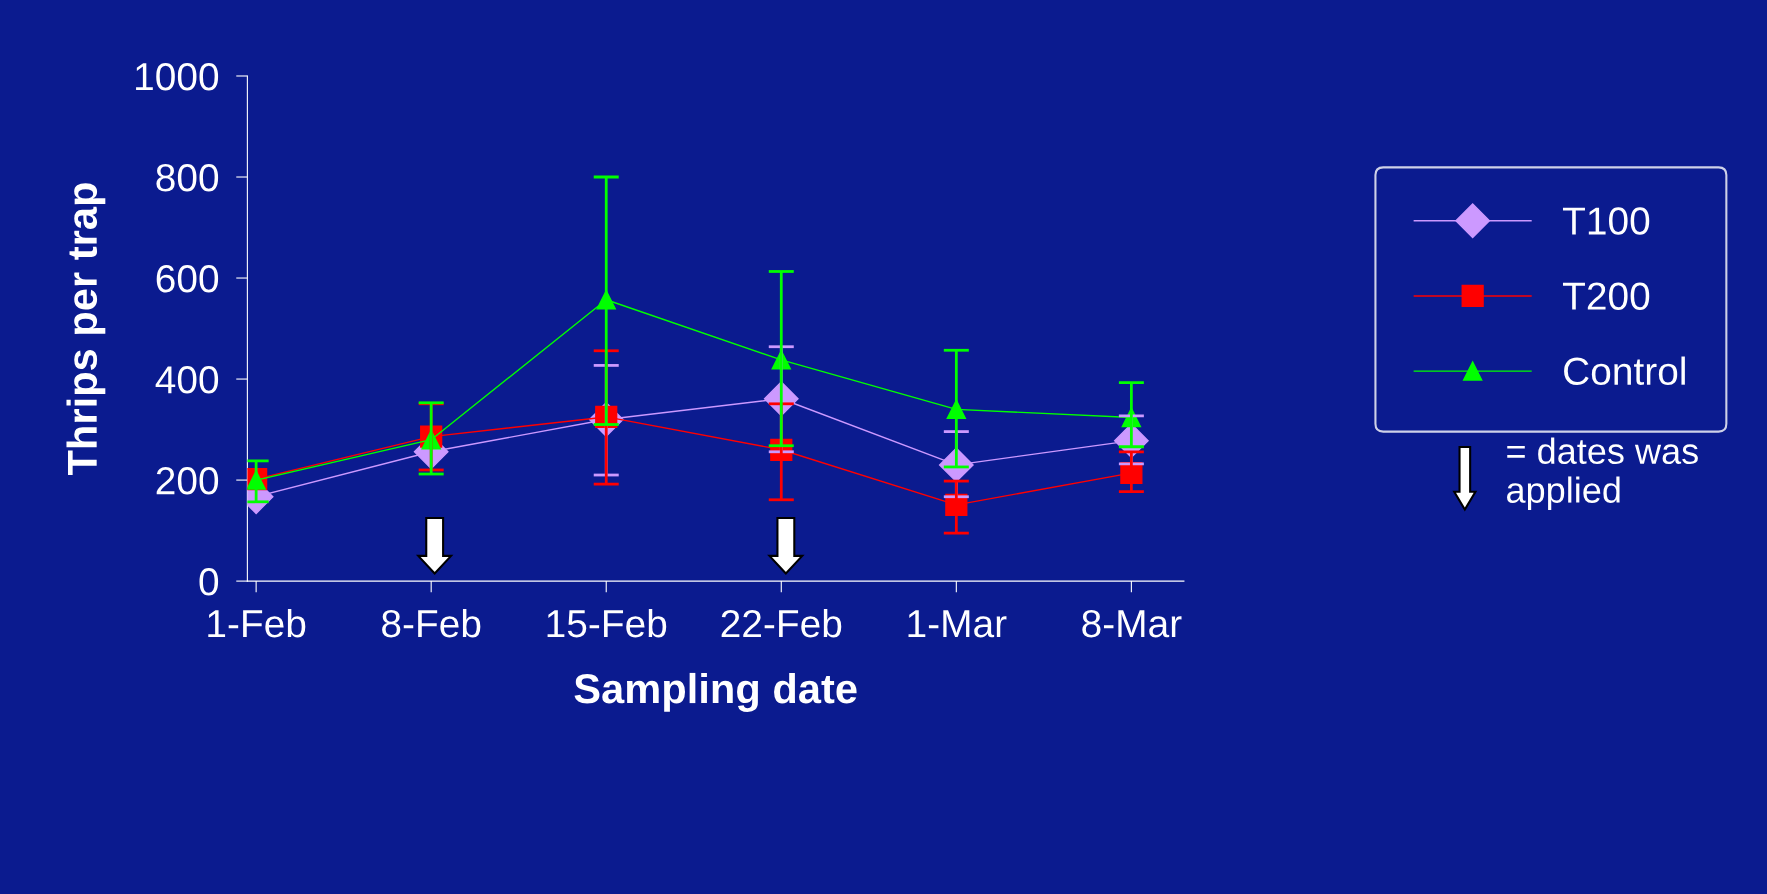 This screenshot has height=894, width=1767. What do you see at coordinates (187, 278) in the screenshot?
I see `y-tick-label: 600` at bounding box center [187, 278].